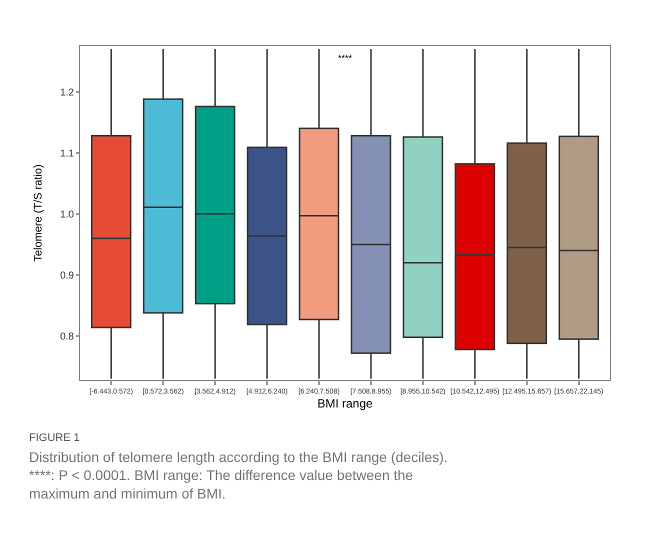  I want to click on annotation: ****, so click(345, 58).